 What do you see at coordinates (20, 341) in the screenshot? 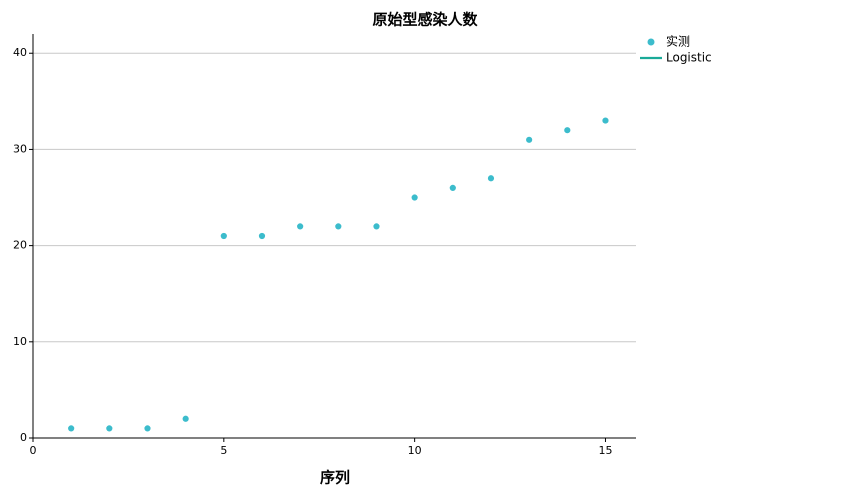
I see `y-tick-label: 10` at bounding box center [20, 341].